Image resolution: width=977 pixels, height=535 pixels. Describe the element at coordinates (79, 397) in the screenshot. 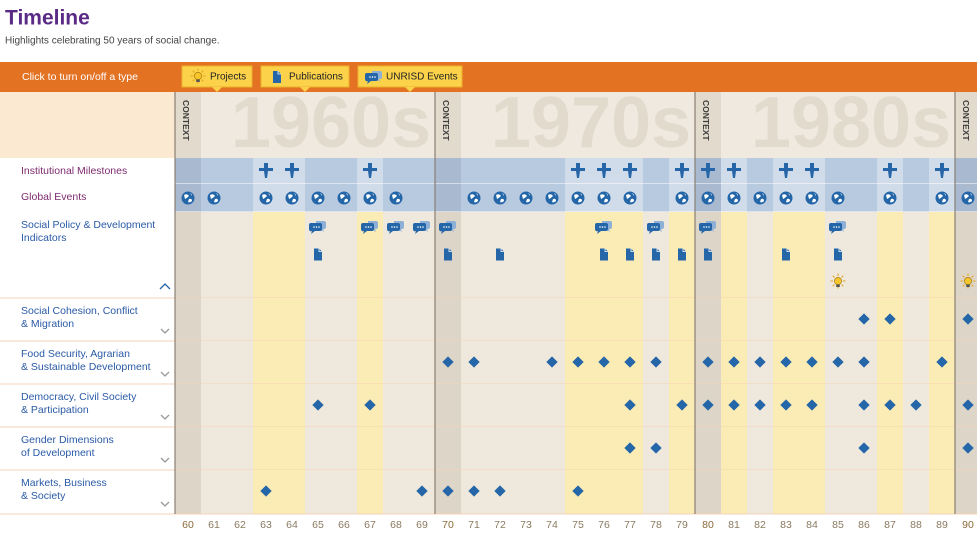

I see `row-label: Democracy, Civil Society` at that location.